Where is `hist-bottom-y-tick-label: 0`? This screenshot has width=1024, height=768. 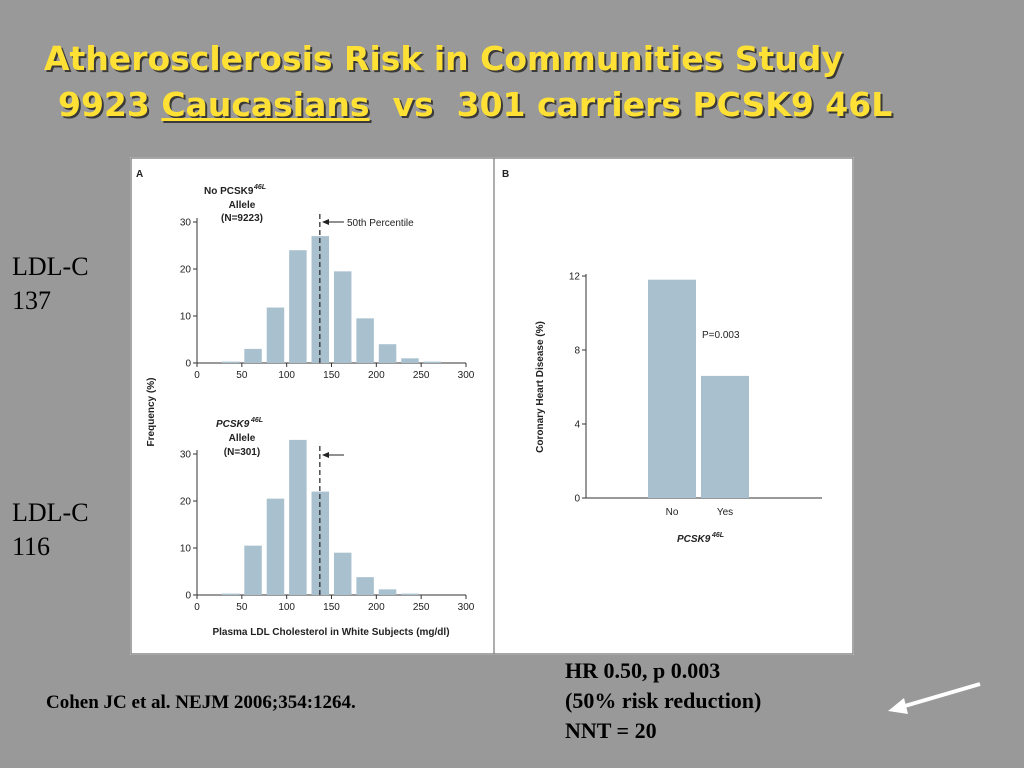
hist-bottom-y-tick-label: 0 is located at coordinates (188, 596).